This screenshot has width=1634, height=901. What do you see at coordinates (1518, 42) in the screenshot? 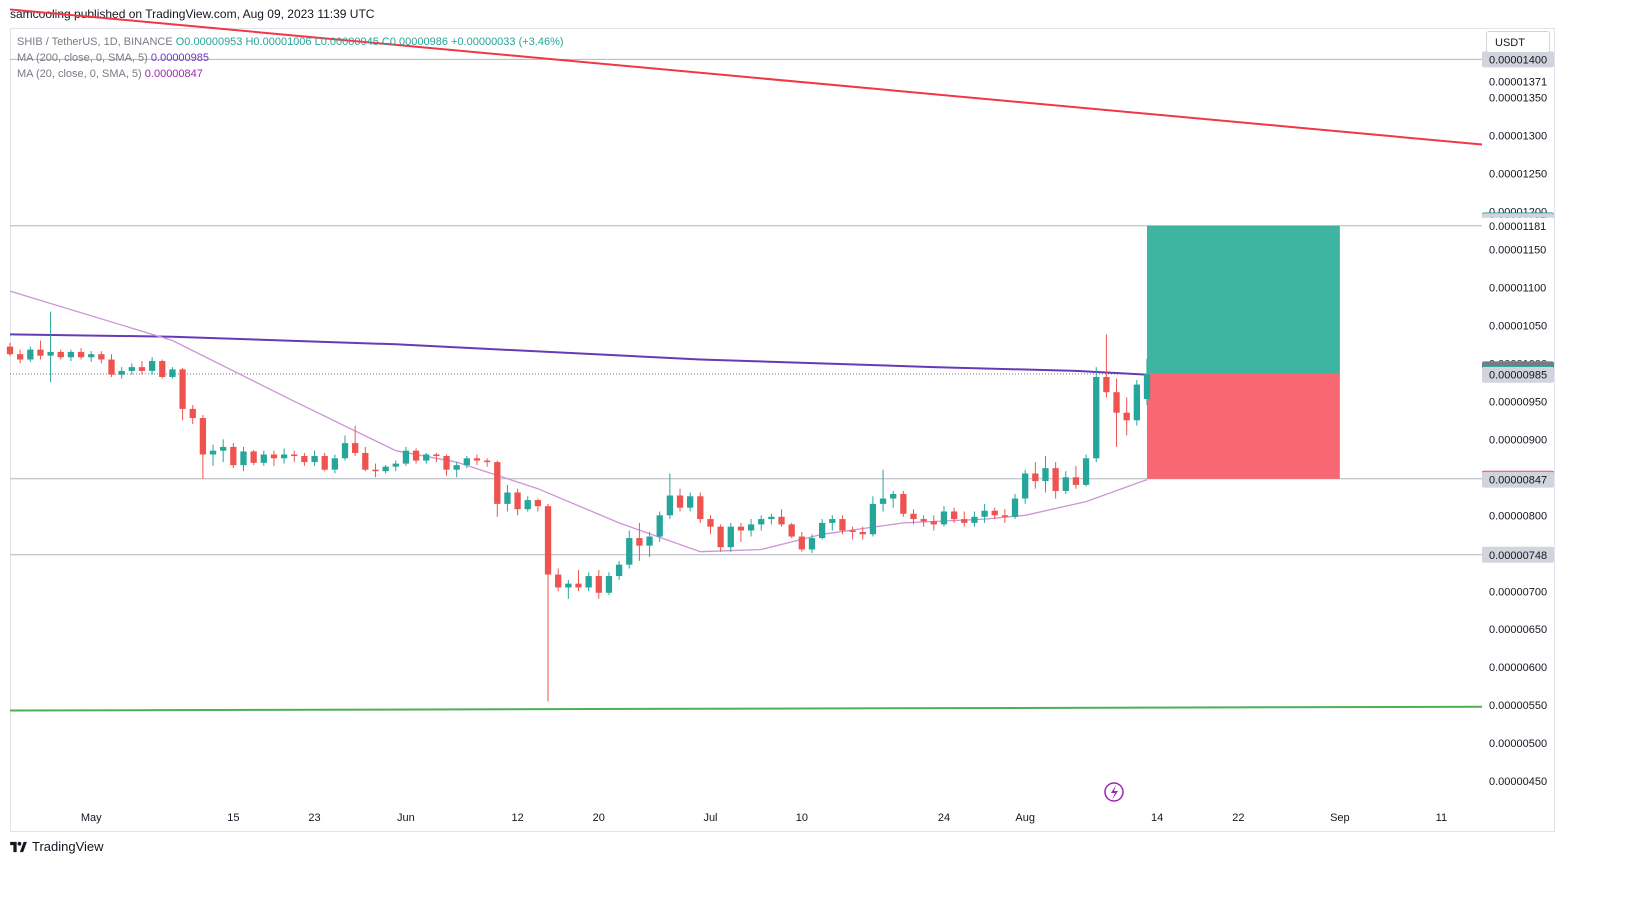
I see `currency-button: USDT` at bounding box center [1518, 42].